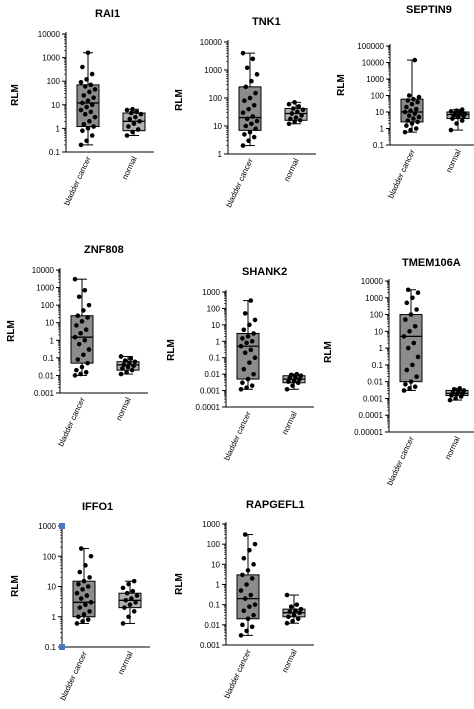 The height and width of the screenshot is (709, 474). I want to click on box-bladder-cancer, so click(248, 597).